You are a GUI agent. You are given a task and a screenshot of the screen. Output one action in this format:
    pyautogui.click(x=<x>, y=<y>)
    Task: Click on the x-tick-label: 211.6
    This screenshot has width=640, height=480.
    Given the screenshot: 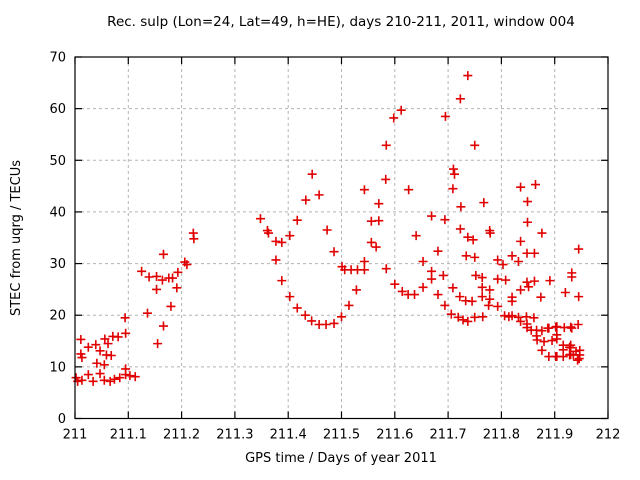 What is the action you would take?
    pyautogui.click(x=394, y=435)
    